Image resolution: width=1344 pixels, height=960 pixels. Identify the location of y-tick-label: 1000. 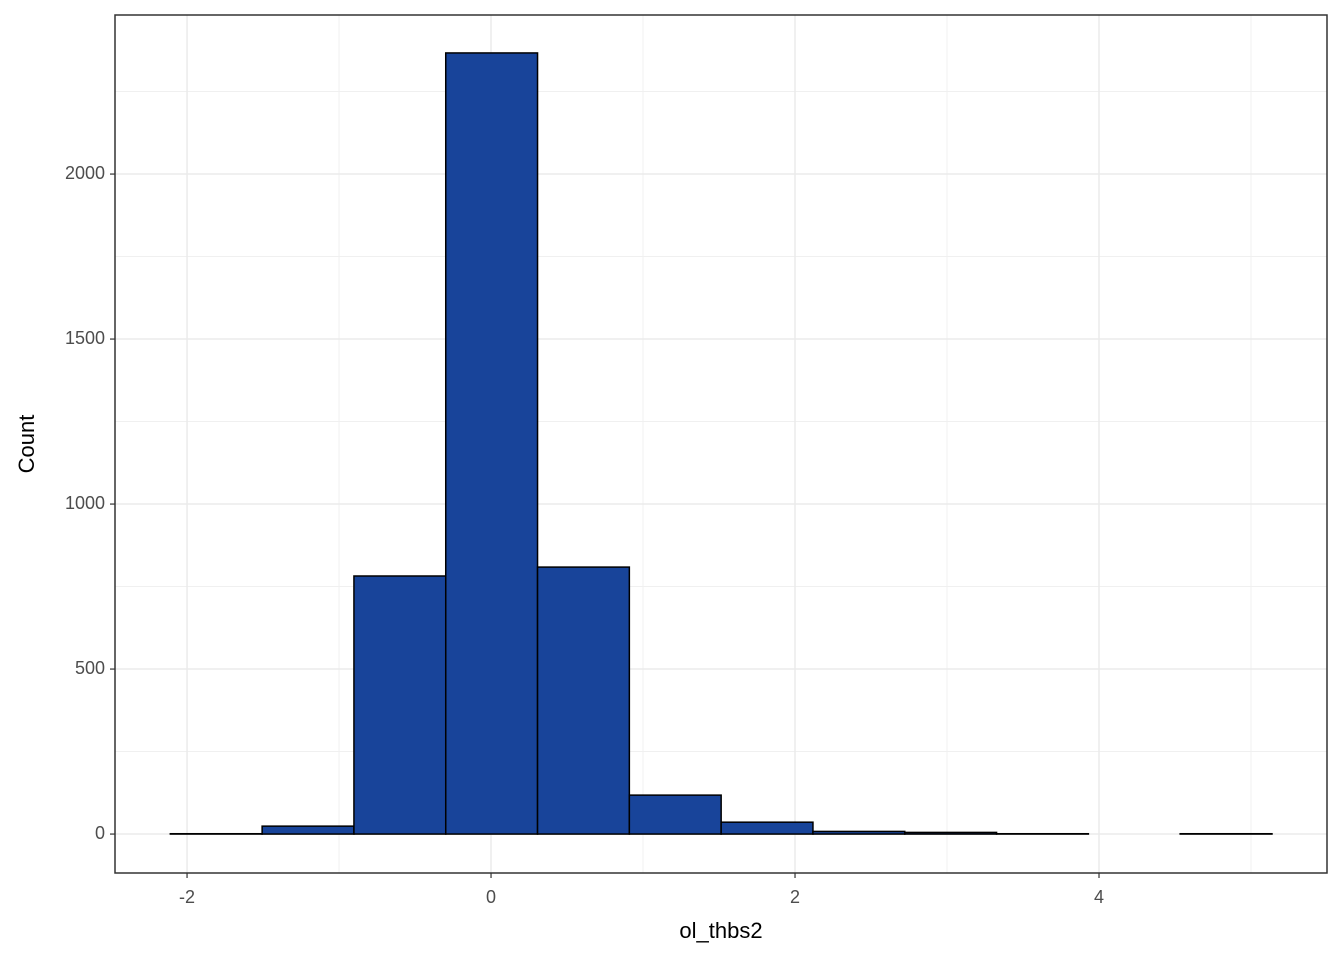
(85, 503).